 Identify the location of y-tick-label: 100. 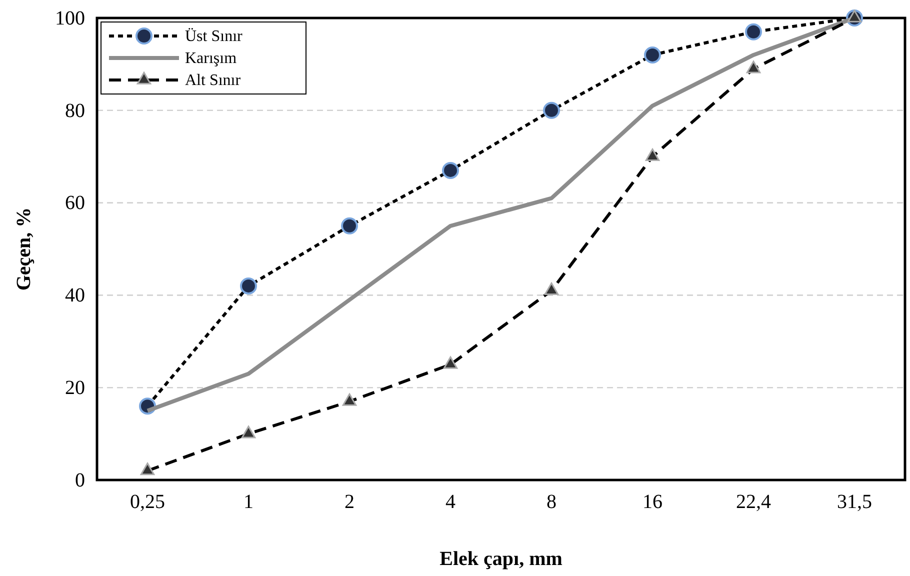
(70, 18).